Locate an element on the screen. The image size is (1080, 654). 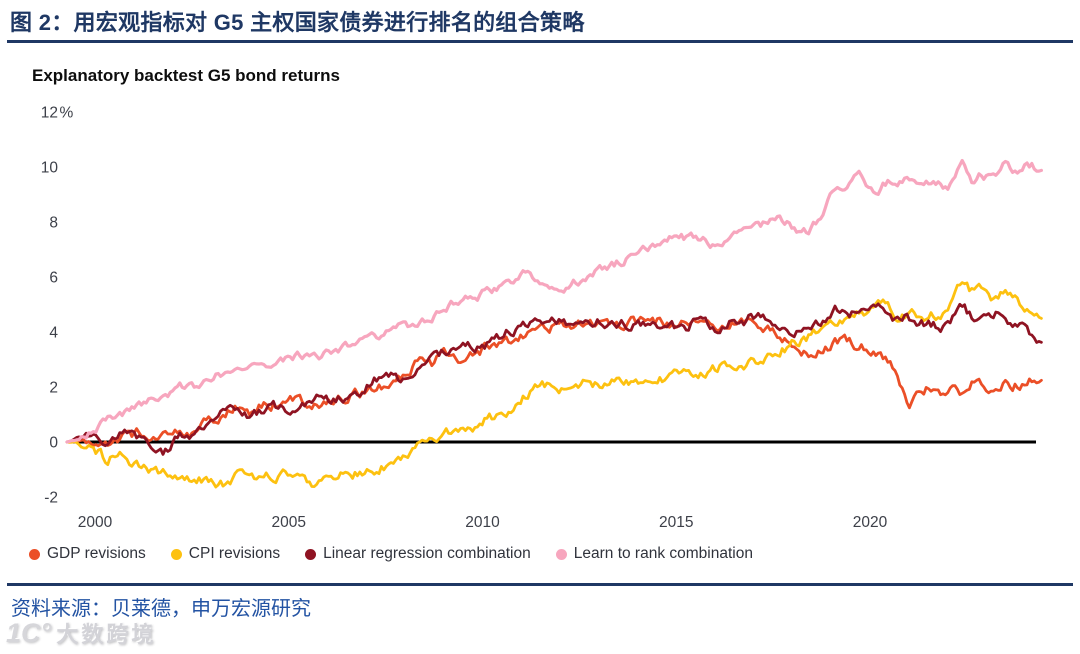
svg-text: 6 is located at coordinates (53, 278).